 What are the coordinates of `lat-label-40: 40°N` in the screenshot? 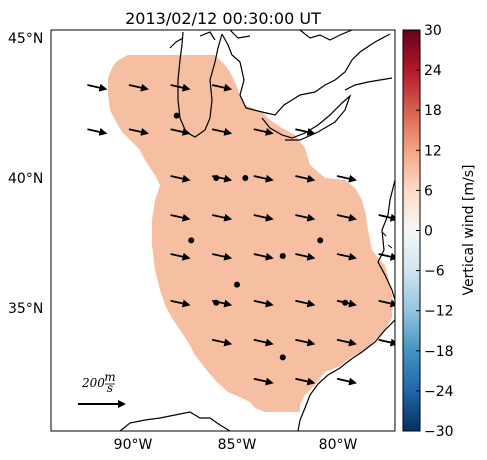 It's located at (25, 179).